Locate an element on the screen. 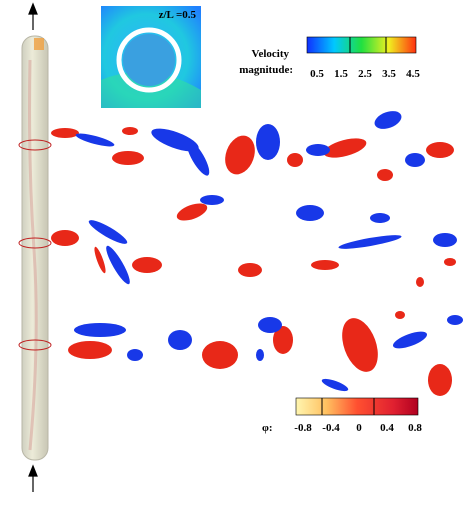 This screenshot has height=505, width=471. legend-title: Velocity is located at coordinates (271, 54).